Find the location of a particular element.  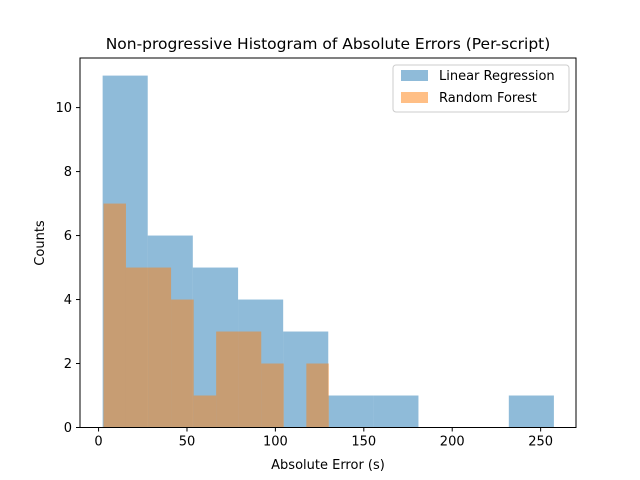

x-tick-label: 250 is located at coordinates (540, 442).